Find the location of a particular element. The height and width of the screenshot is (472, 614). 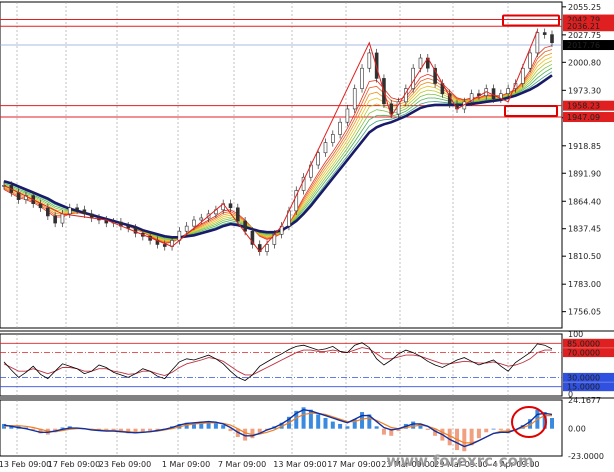

macd-main-line is located at coordinates (278, 428).